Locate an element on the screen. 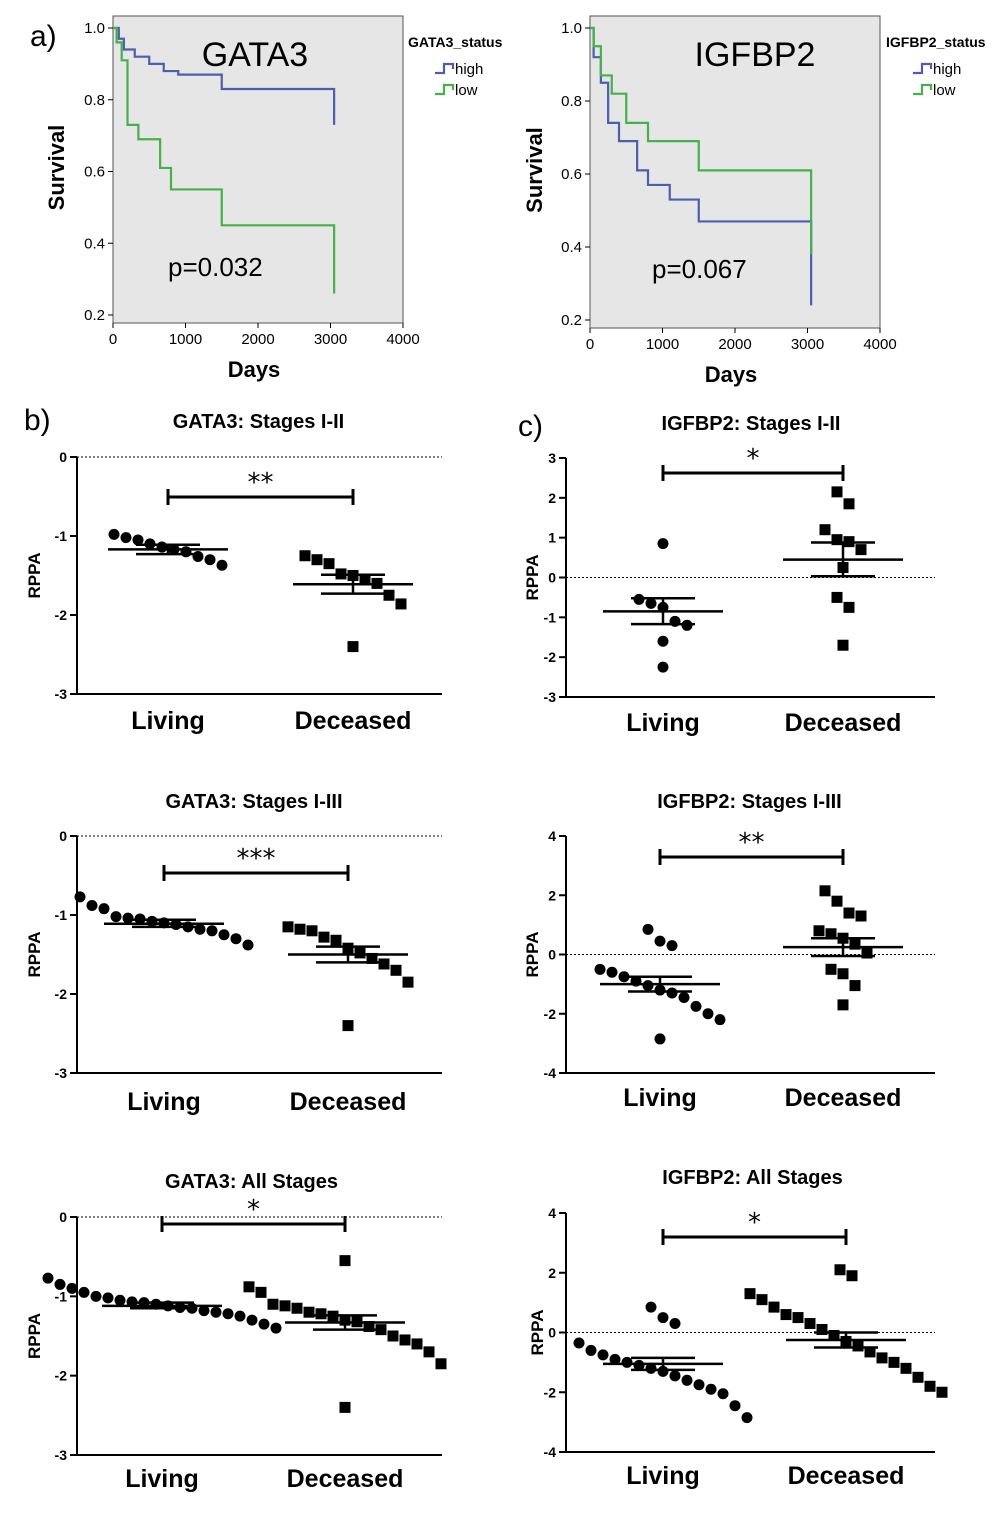 The height and width of the screenshot is (1516, 1000). dotplot-title: GATA3: All Stages is located at coordinates (251, 1182).